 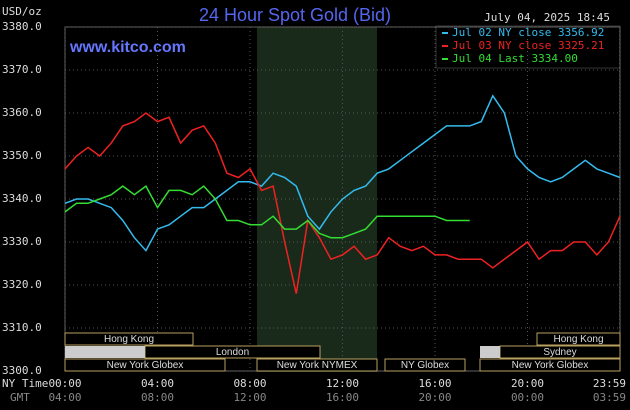 What do you see at coordinates (528, 32) in the screenshot?
I see `legend-label: Jul 02 NY close 3356.92` at bounding box center [528, 32].